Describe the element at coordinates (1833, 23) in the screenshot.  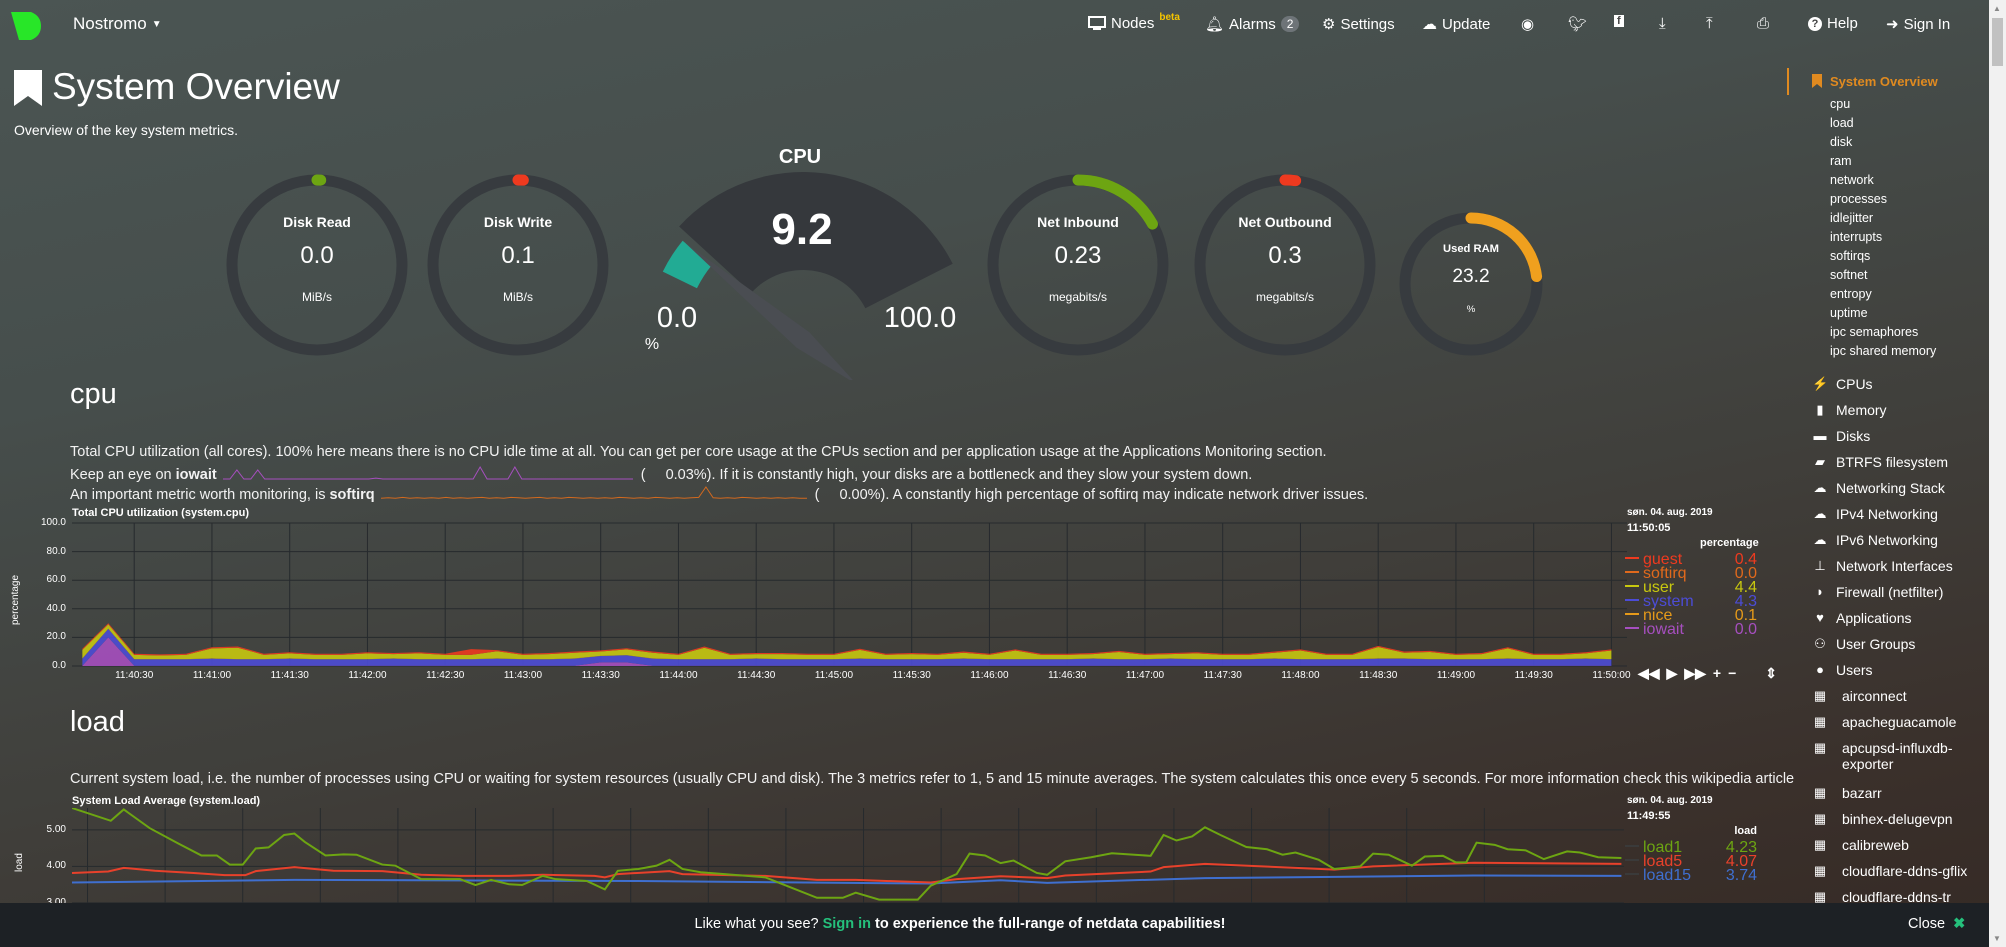
I see `nav-help: ? Help` at that location.